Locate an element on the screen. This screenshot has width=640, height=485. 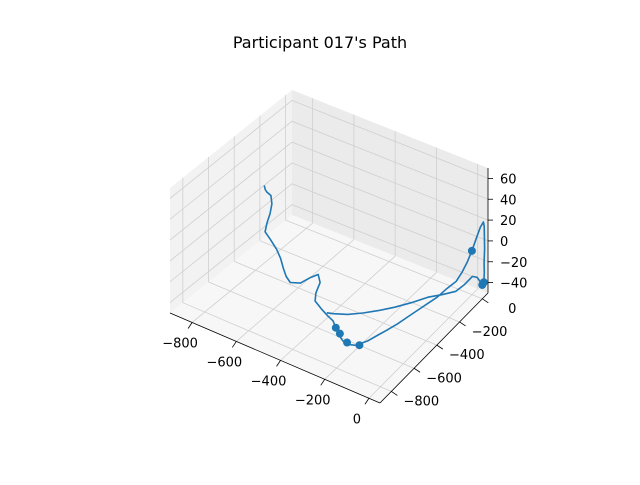
x-tick-label: −200 is located at coordinates (313, 400).